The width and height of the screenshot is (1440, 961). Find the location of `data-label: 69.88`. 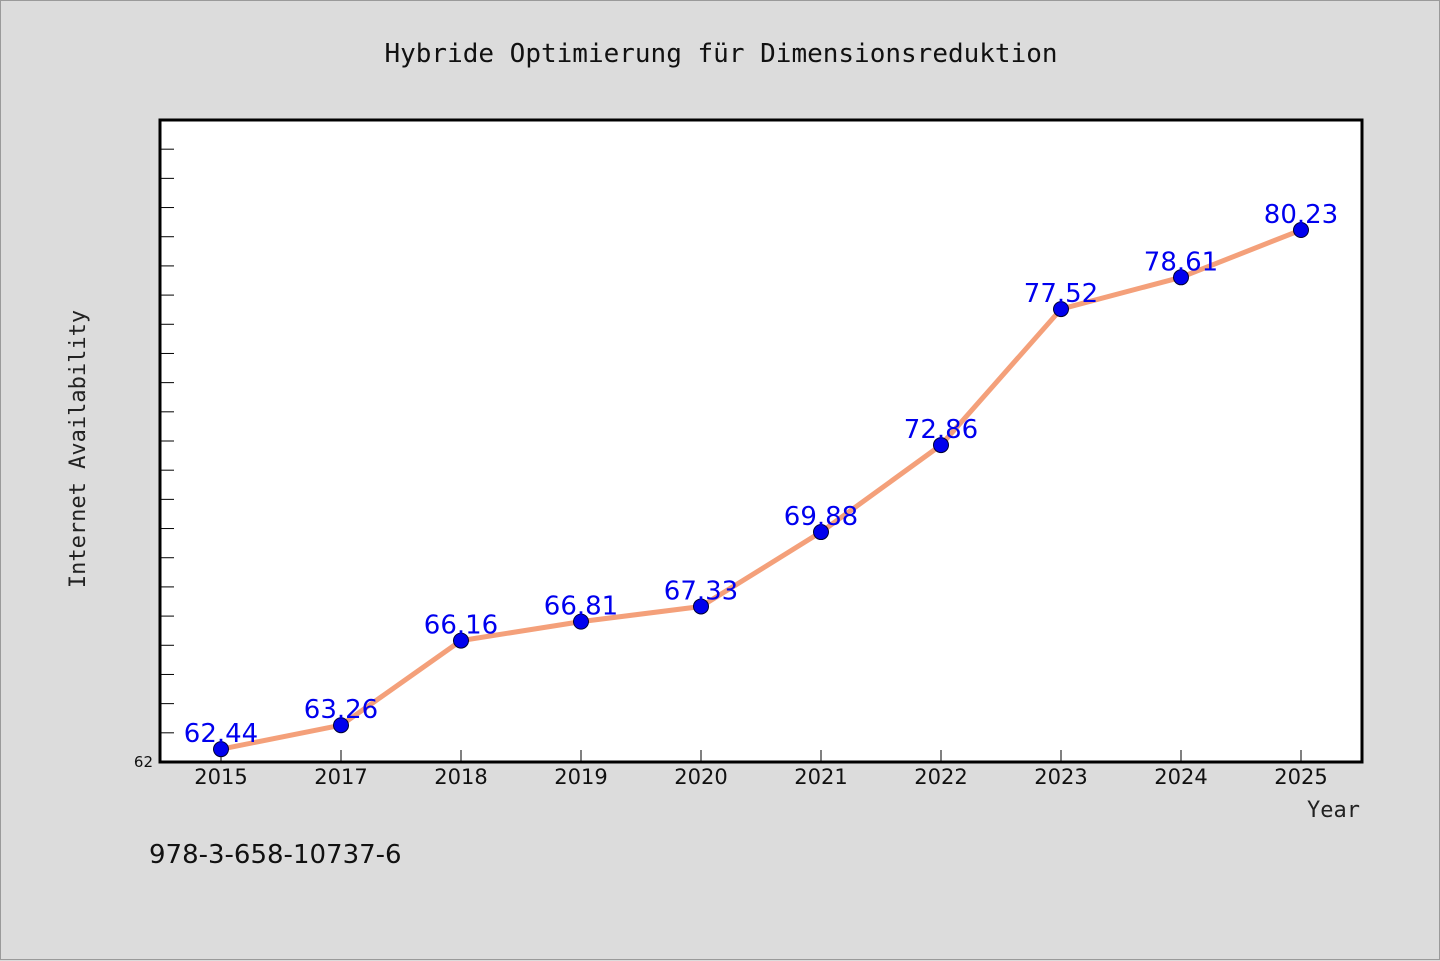

data-label: 69.88 is located at coordinates (821, 517).